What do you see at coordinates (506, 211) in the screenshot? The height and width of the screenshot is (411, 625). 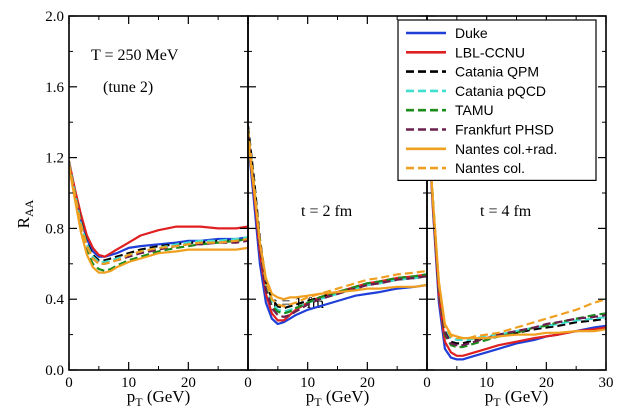 I see `panel-time-label: t = 4 fm` at bounding box center [506, 211].